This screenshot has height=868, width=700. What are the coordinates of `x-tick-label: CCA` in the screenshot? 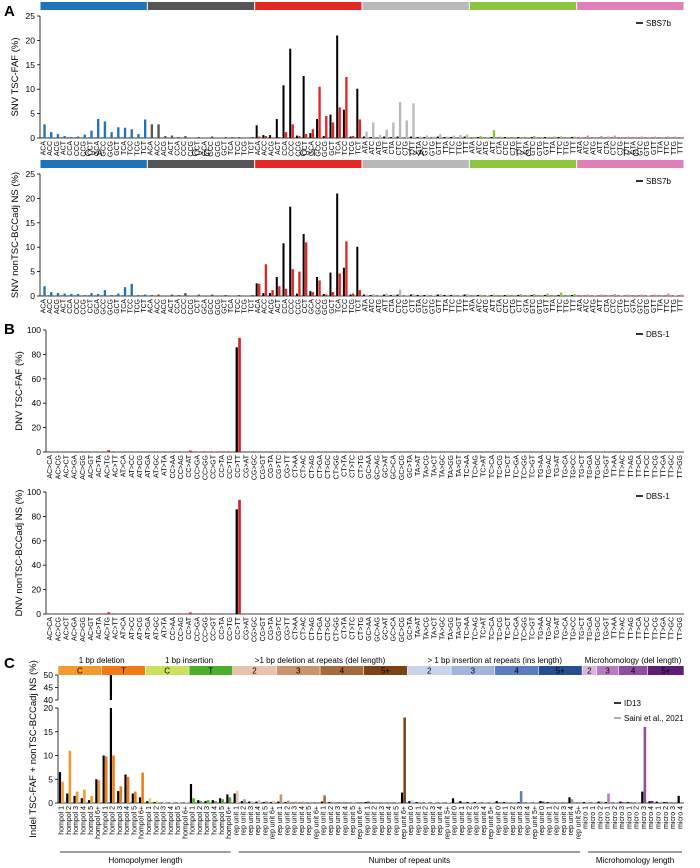 It's located at (178, 148).